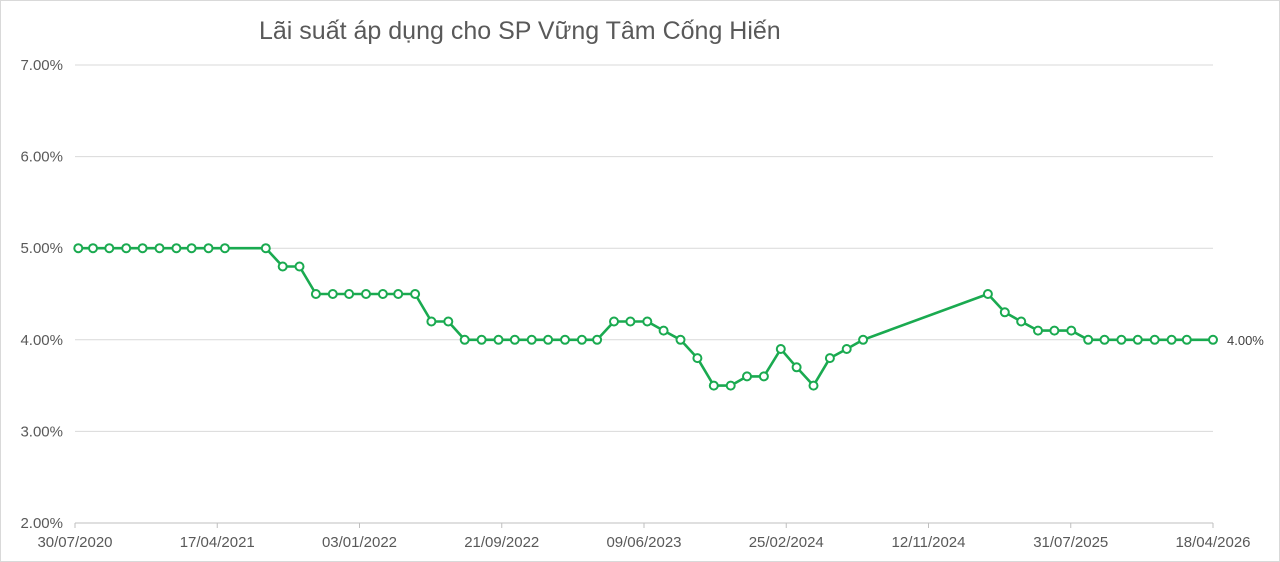 The image size is (1280, 562). What do you see at coordinates (1212, 542) in the screenshot?
I see `x-tick-label: 18/04/2026` at bounding box center [1212, 542].